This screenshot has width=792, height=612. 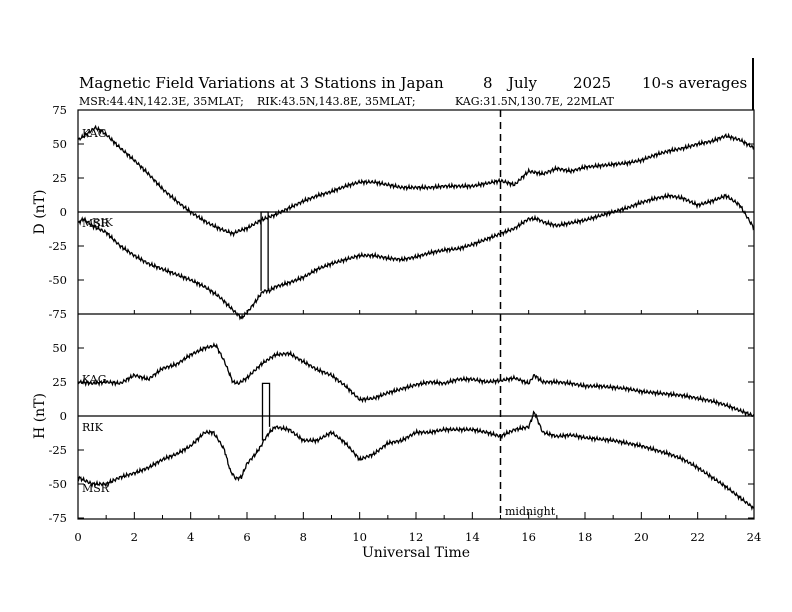 I want to click on date-month: July, so click(x=521, y=83).